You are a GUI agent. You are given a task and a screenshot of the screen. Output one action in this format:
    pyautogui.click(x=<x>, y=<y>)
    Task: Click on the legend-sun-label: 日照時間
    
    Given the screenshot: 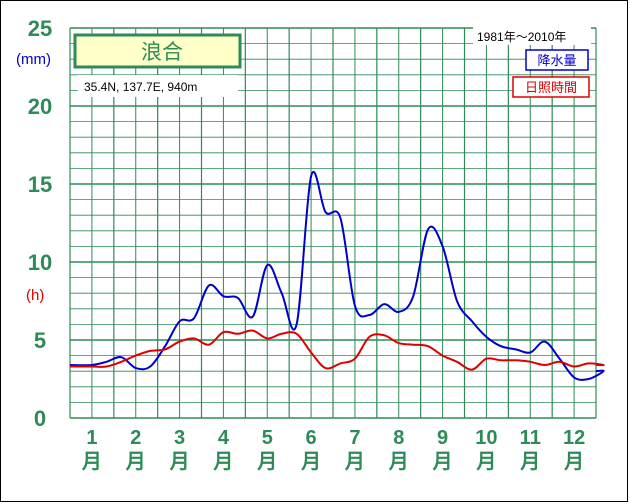 What is the action you would take?
    pyautogui.click(x=551, y=87)
    